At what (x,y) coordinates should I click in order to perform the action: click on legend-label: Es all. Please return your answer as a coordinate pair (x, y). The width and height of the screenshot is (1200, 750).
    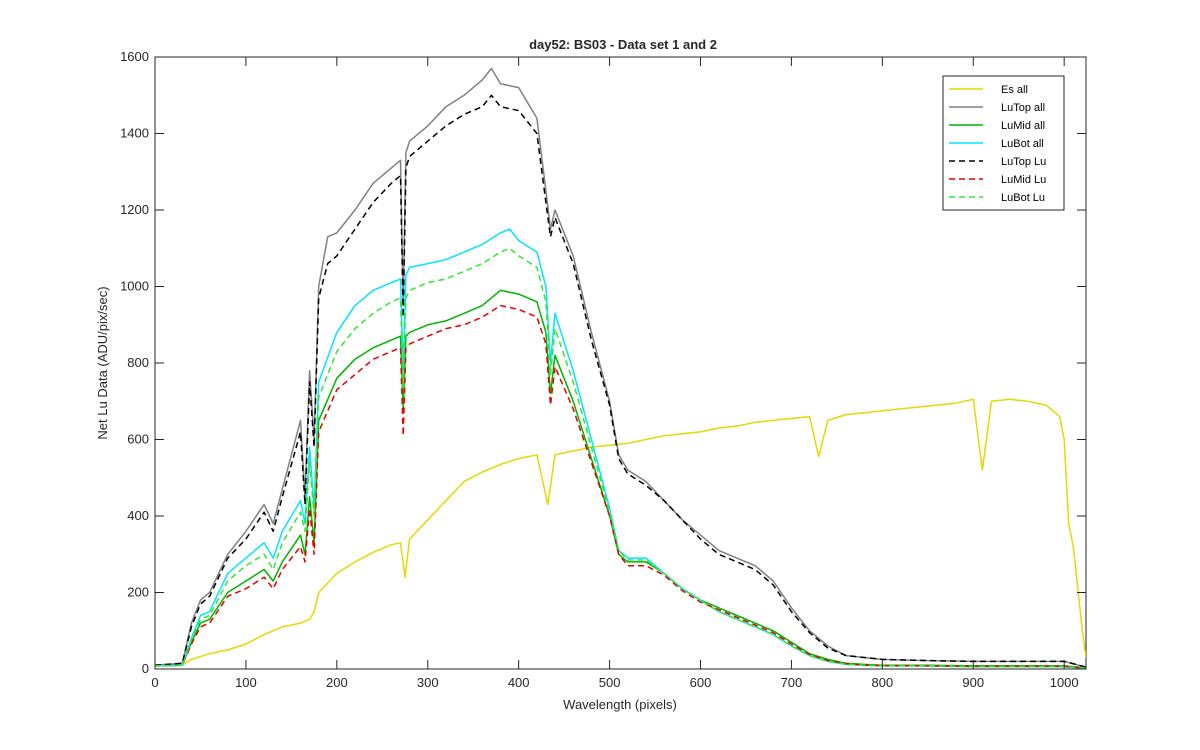
    Looking at the image, I should click on (1014, 90).